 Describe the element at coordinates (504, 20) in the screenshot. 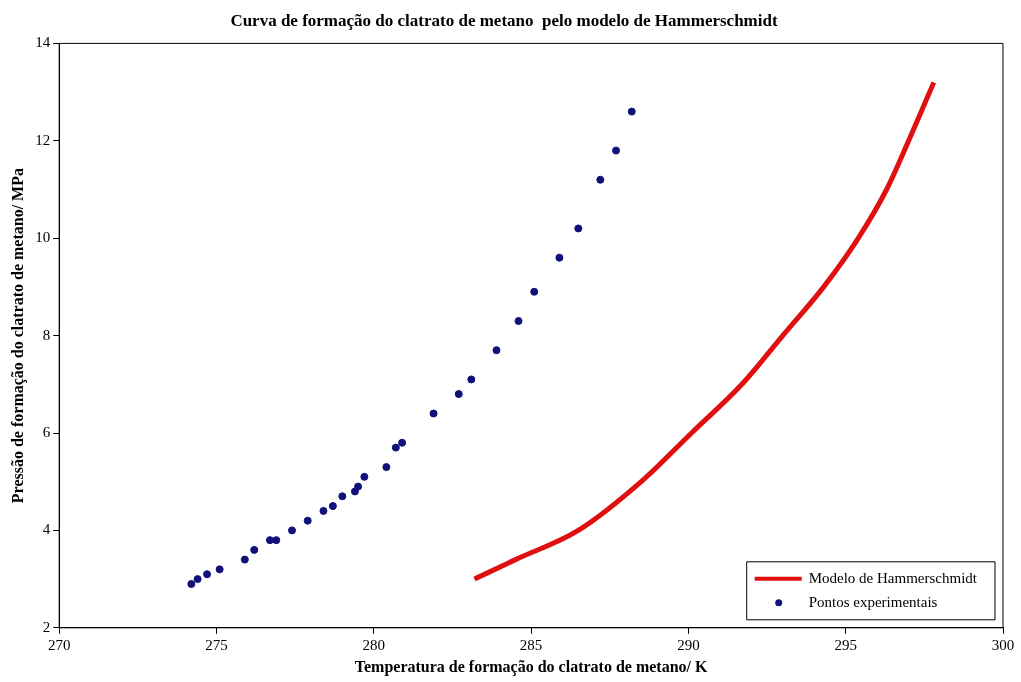

I see `chart-title: Curva de formação do clatrato de metano pelo modelo de Hammerschmidt` at that location.